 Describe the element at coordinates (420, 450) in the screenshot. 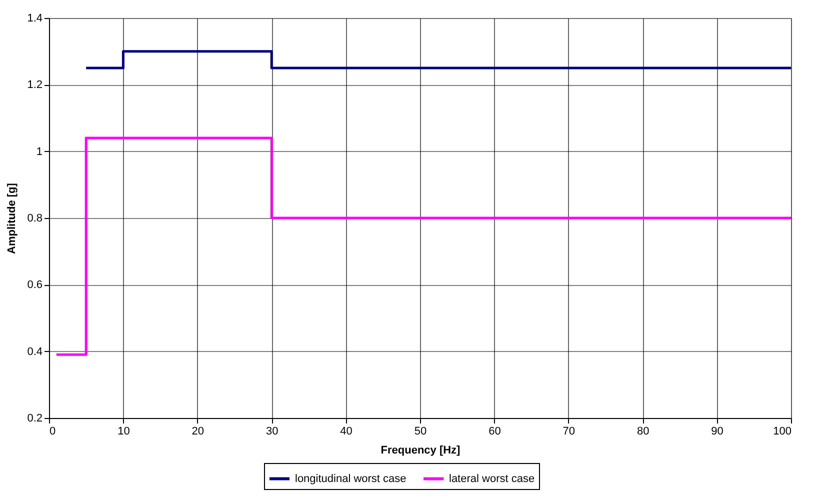

I see `x-axis-title: Frequency [Hz]` at that location.